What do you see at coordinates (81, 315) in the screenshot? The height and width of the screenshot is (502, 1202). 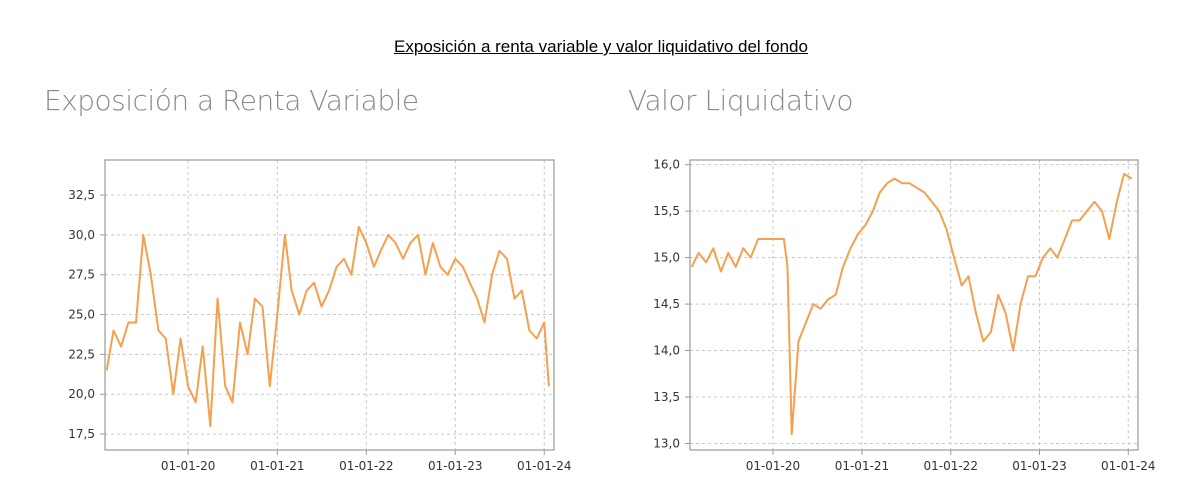 I see `y-tick-label: 25,0` at bounding box center [81, 315].